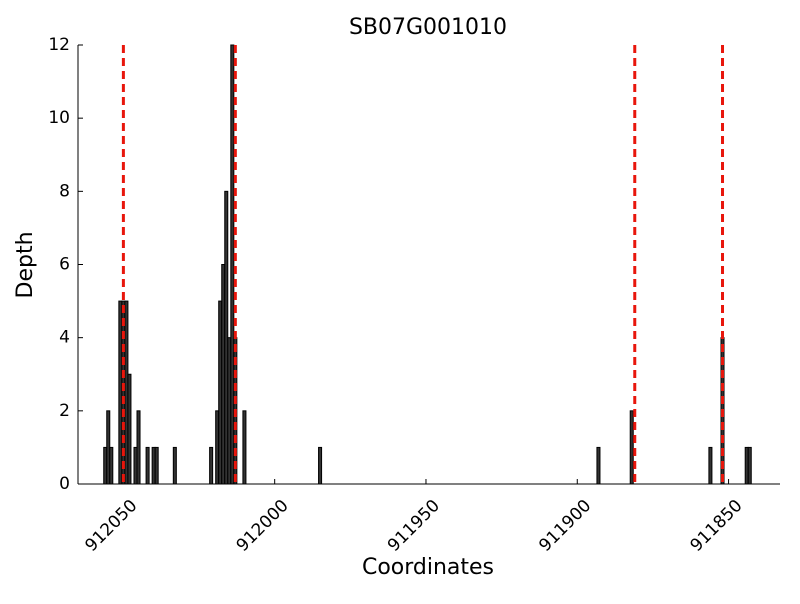 The image size is (800, 604). I want to click on y-tick-label: 10, so click(59, 118).